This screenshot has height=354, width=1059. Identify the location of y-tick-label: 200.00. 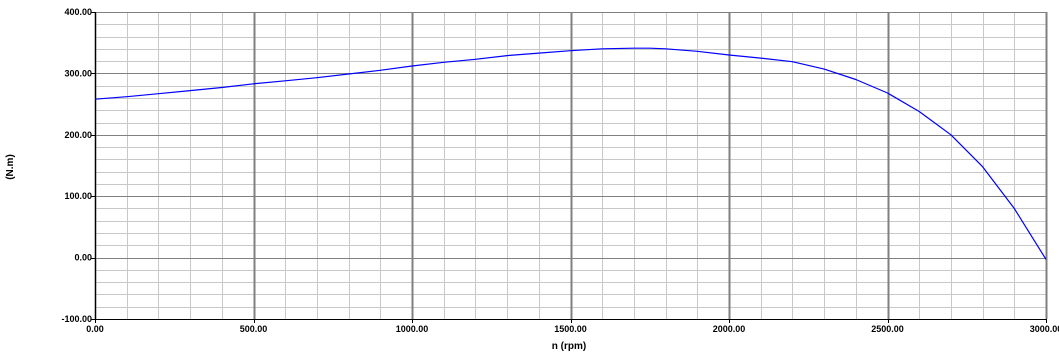
(78, 135).